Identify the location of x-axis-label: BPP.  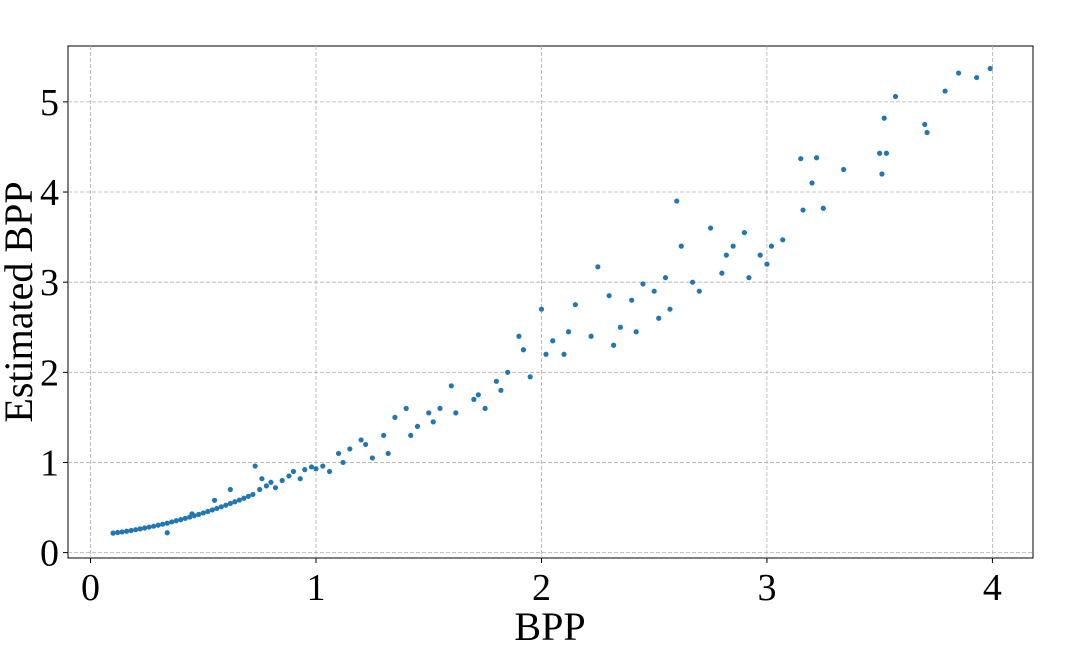
(549, 626).